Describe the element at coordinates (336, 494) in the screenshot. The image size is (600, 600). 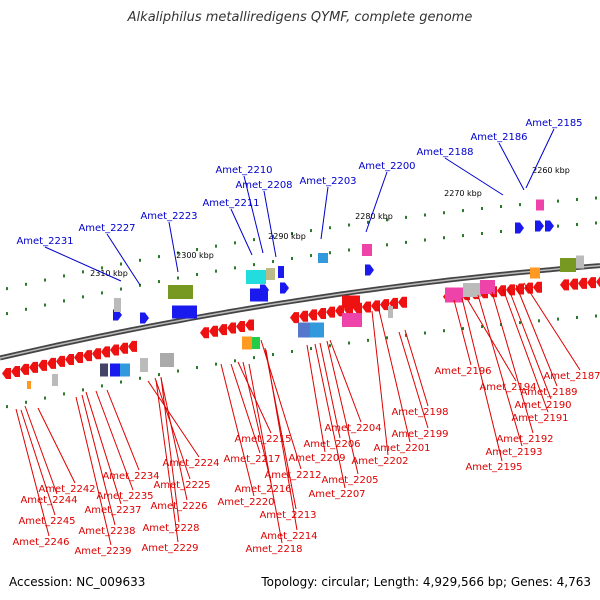
I see `reverse-gene-label: Amet_2207` at that location.